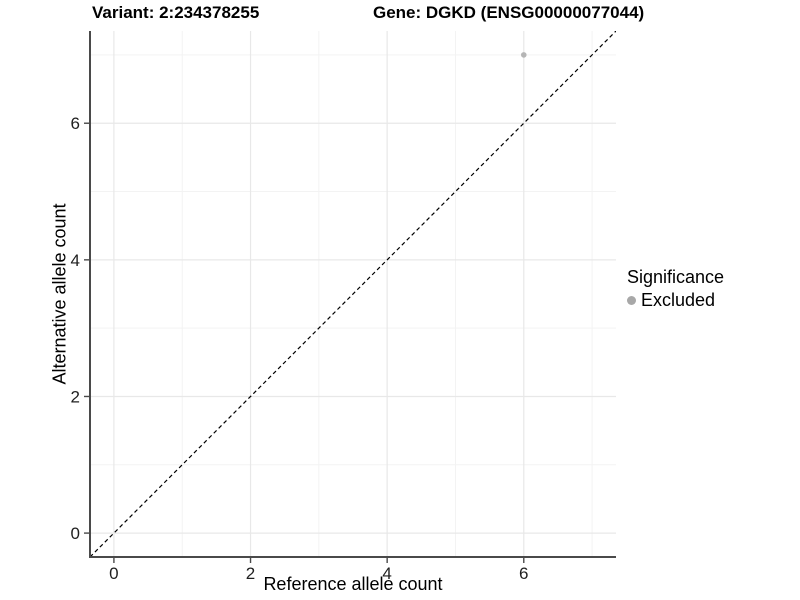 This screenshot has width=800, height=600. I want to click on chart-title-gene: Gene: DGKD (ENSG00000077044), so click(509, 12).